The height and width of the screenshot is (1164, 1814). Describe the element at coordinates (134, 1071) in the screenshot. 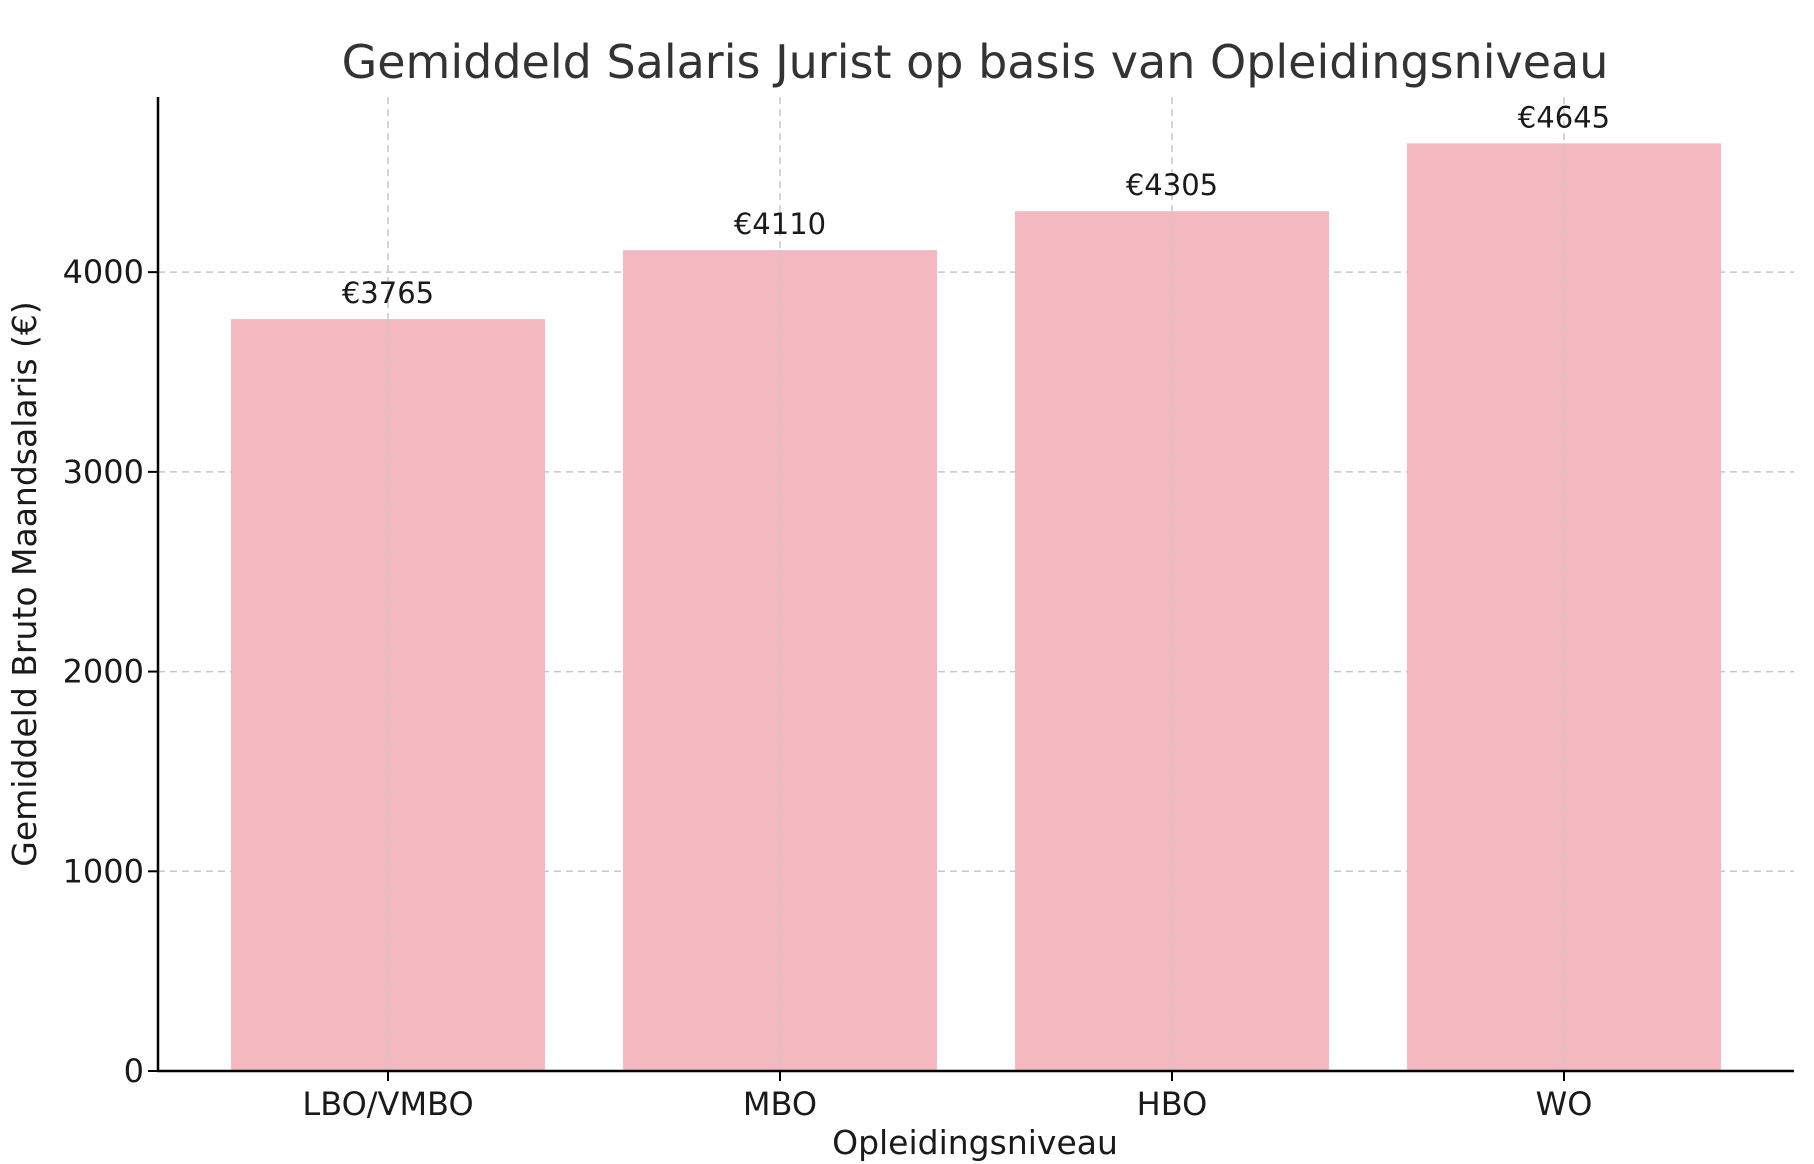

I see `y-tick-label: 0` at that location.